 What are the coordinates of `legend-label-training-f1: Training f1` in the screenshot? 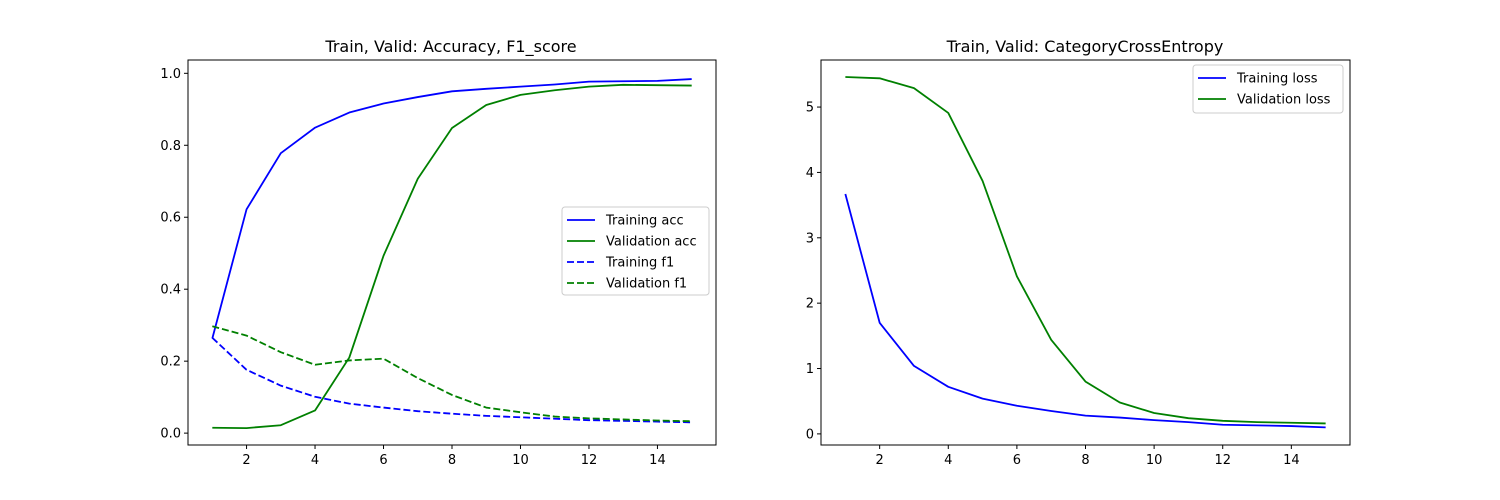 It's located at (639, 263).